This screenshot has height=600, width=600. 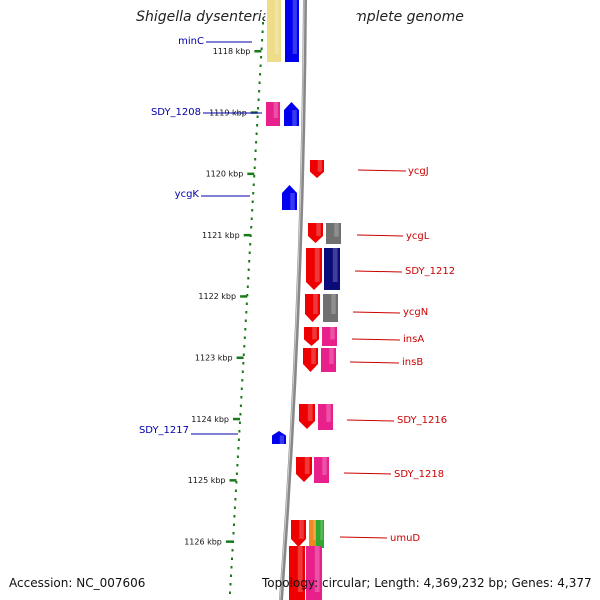 What do you see at coordinates (314, 573) in the screenshot?
I see `gene-magenta-bottom` at bounding box center [314, 573].